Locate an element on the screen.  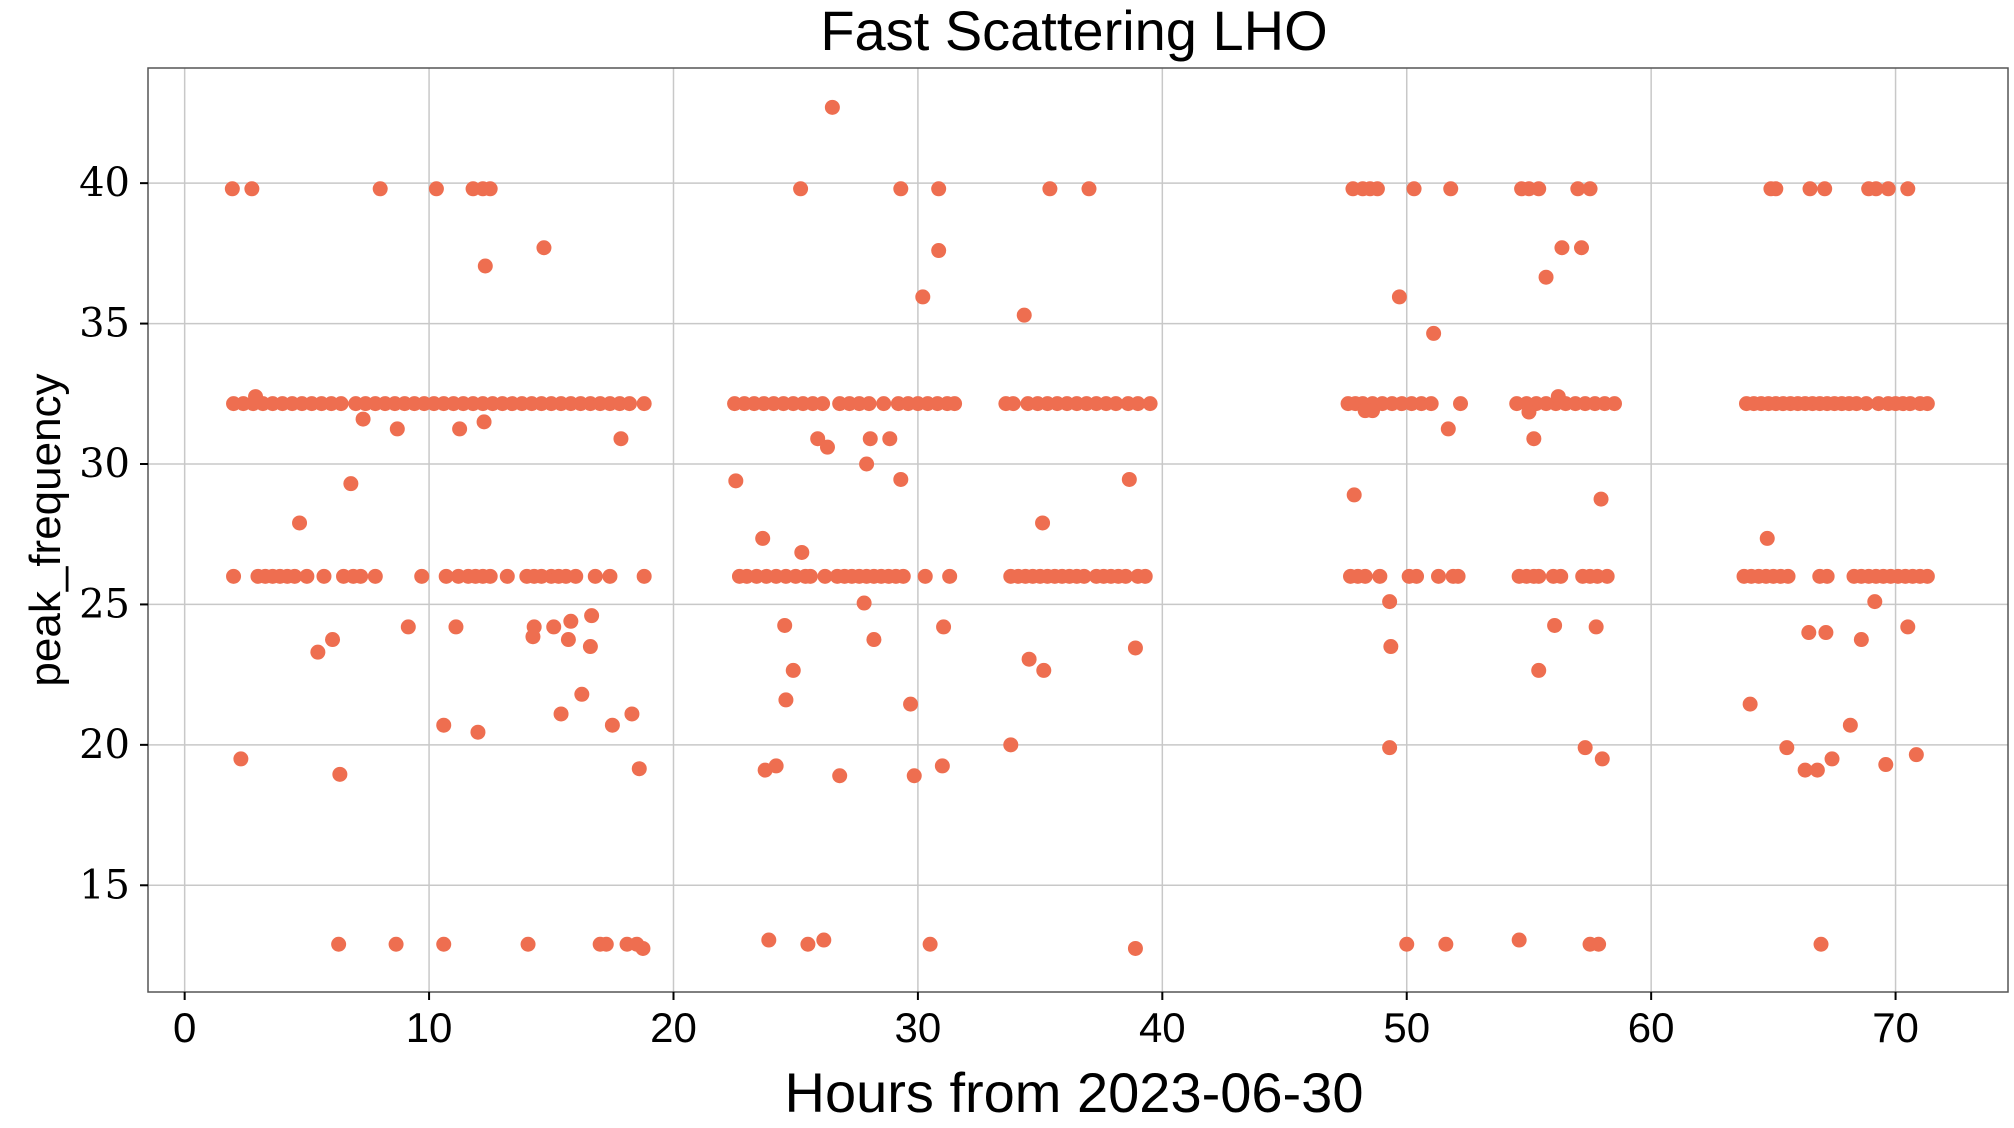
x-tick-label: 70 is located at coordinates (1895, 1027).